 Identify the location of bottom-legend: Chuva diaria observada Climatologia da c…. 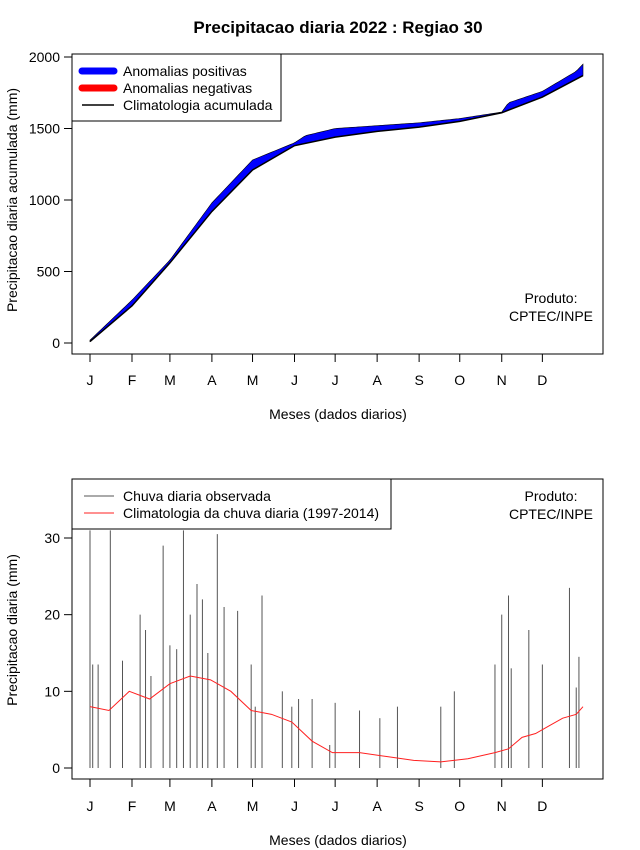
(231, 504).